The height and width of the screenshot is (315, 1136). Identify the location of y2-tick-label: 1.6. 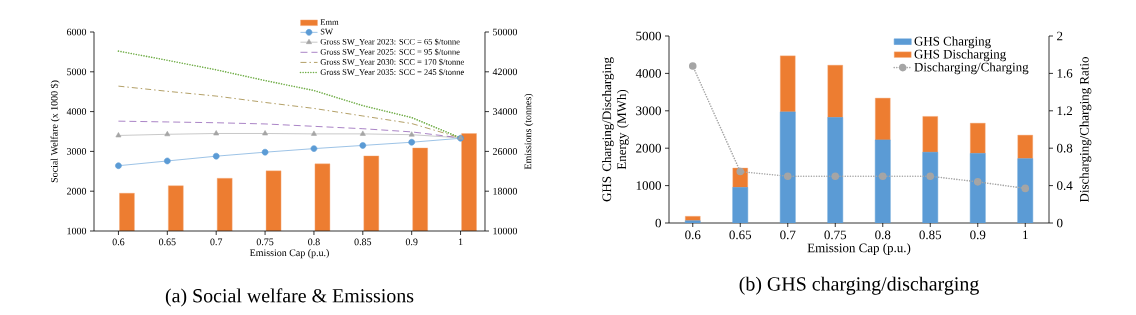
(1065, 73).